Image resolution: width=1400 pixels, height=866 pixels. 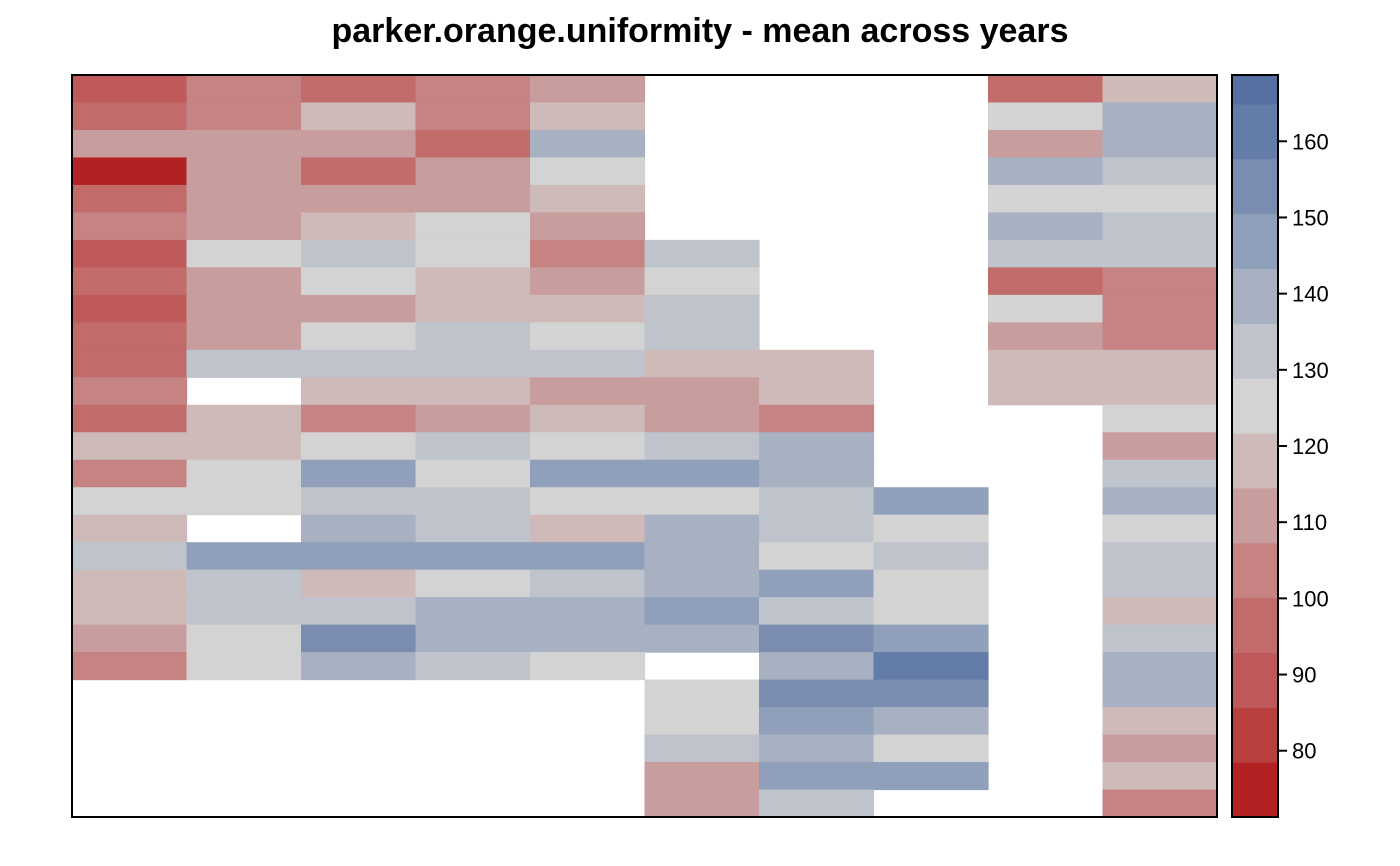 I want to click on colorbar-tick-label: 100, so click(x=1310, y=598).